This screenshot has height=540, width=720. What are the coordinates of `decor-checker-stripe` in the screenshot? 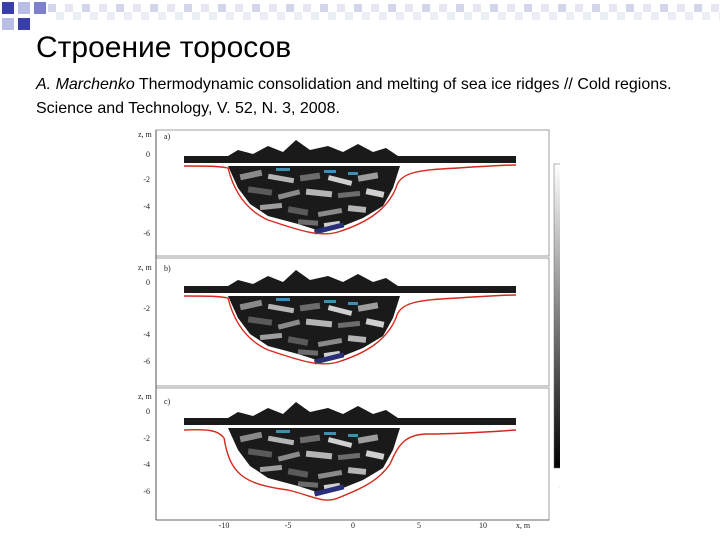 It's located at (384, 12).